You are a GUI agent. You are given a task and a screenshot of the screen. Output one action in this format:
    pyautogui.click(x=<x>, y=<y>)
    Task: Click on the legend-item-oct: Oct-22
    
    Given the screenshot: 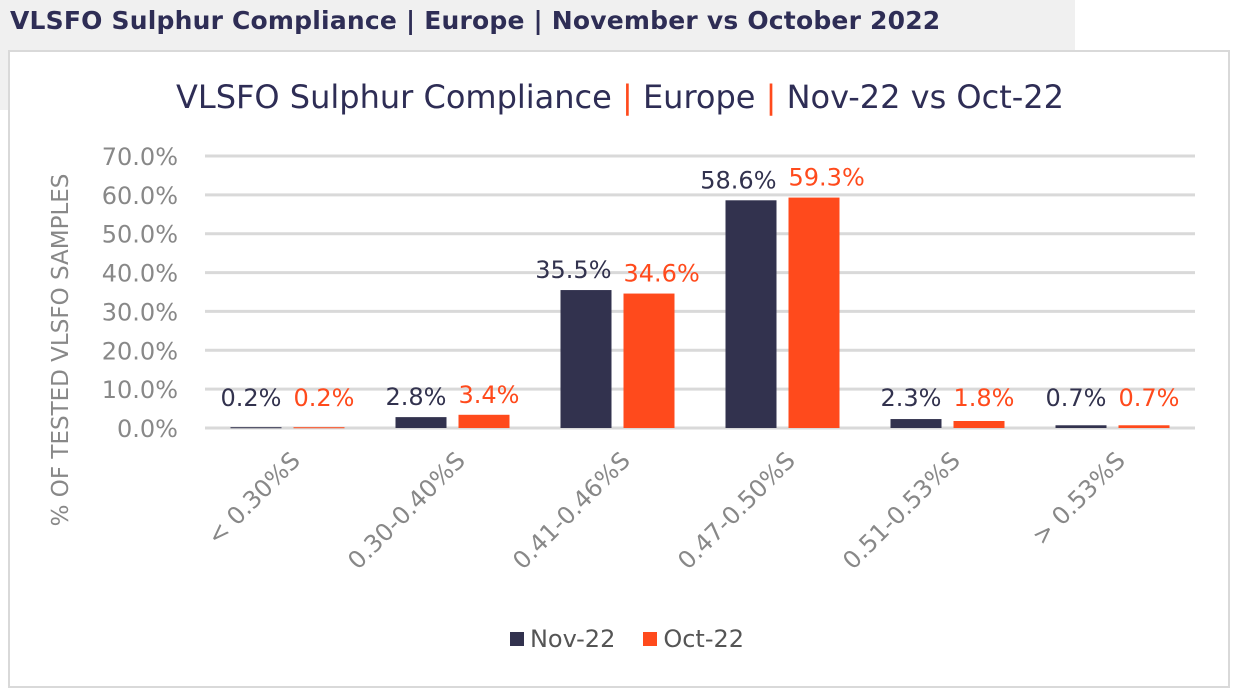 What is the action you would take?
    pyautogui.click(x=693, y=639)
    